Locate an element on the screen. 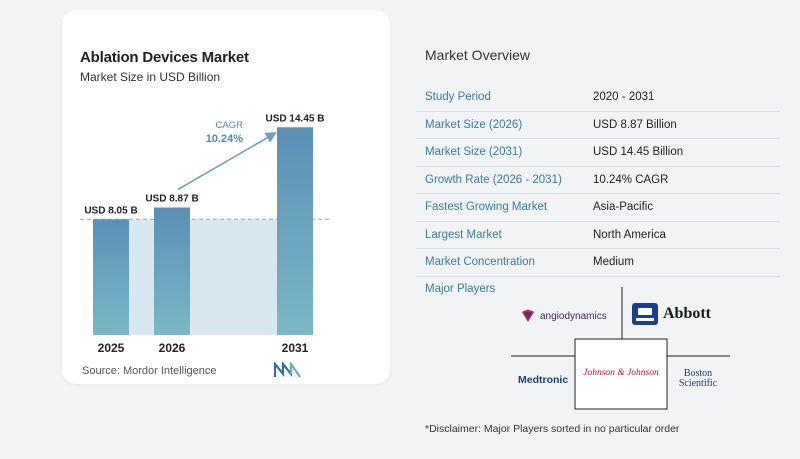  abbott-logo: Abbott is located at coordinates (671, 314).